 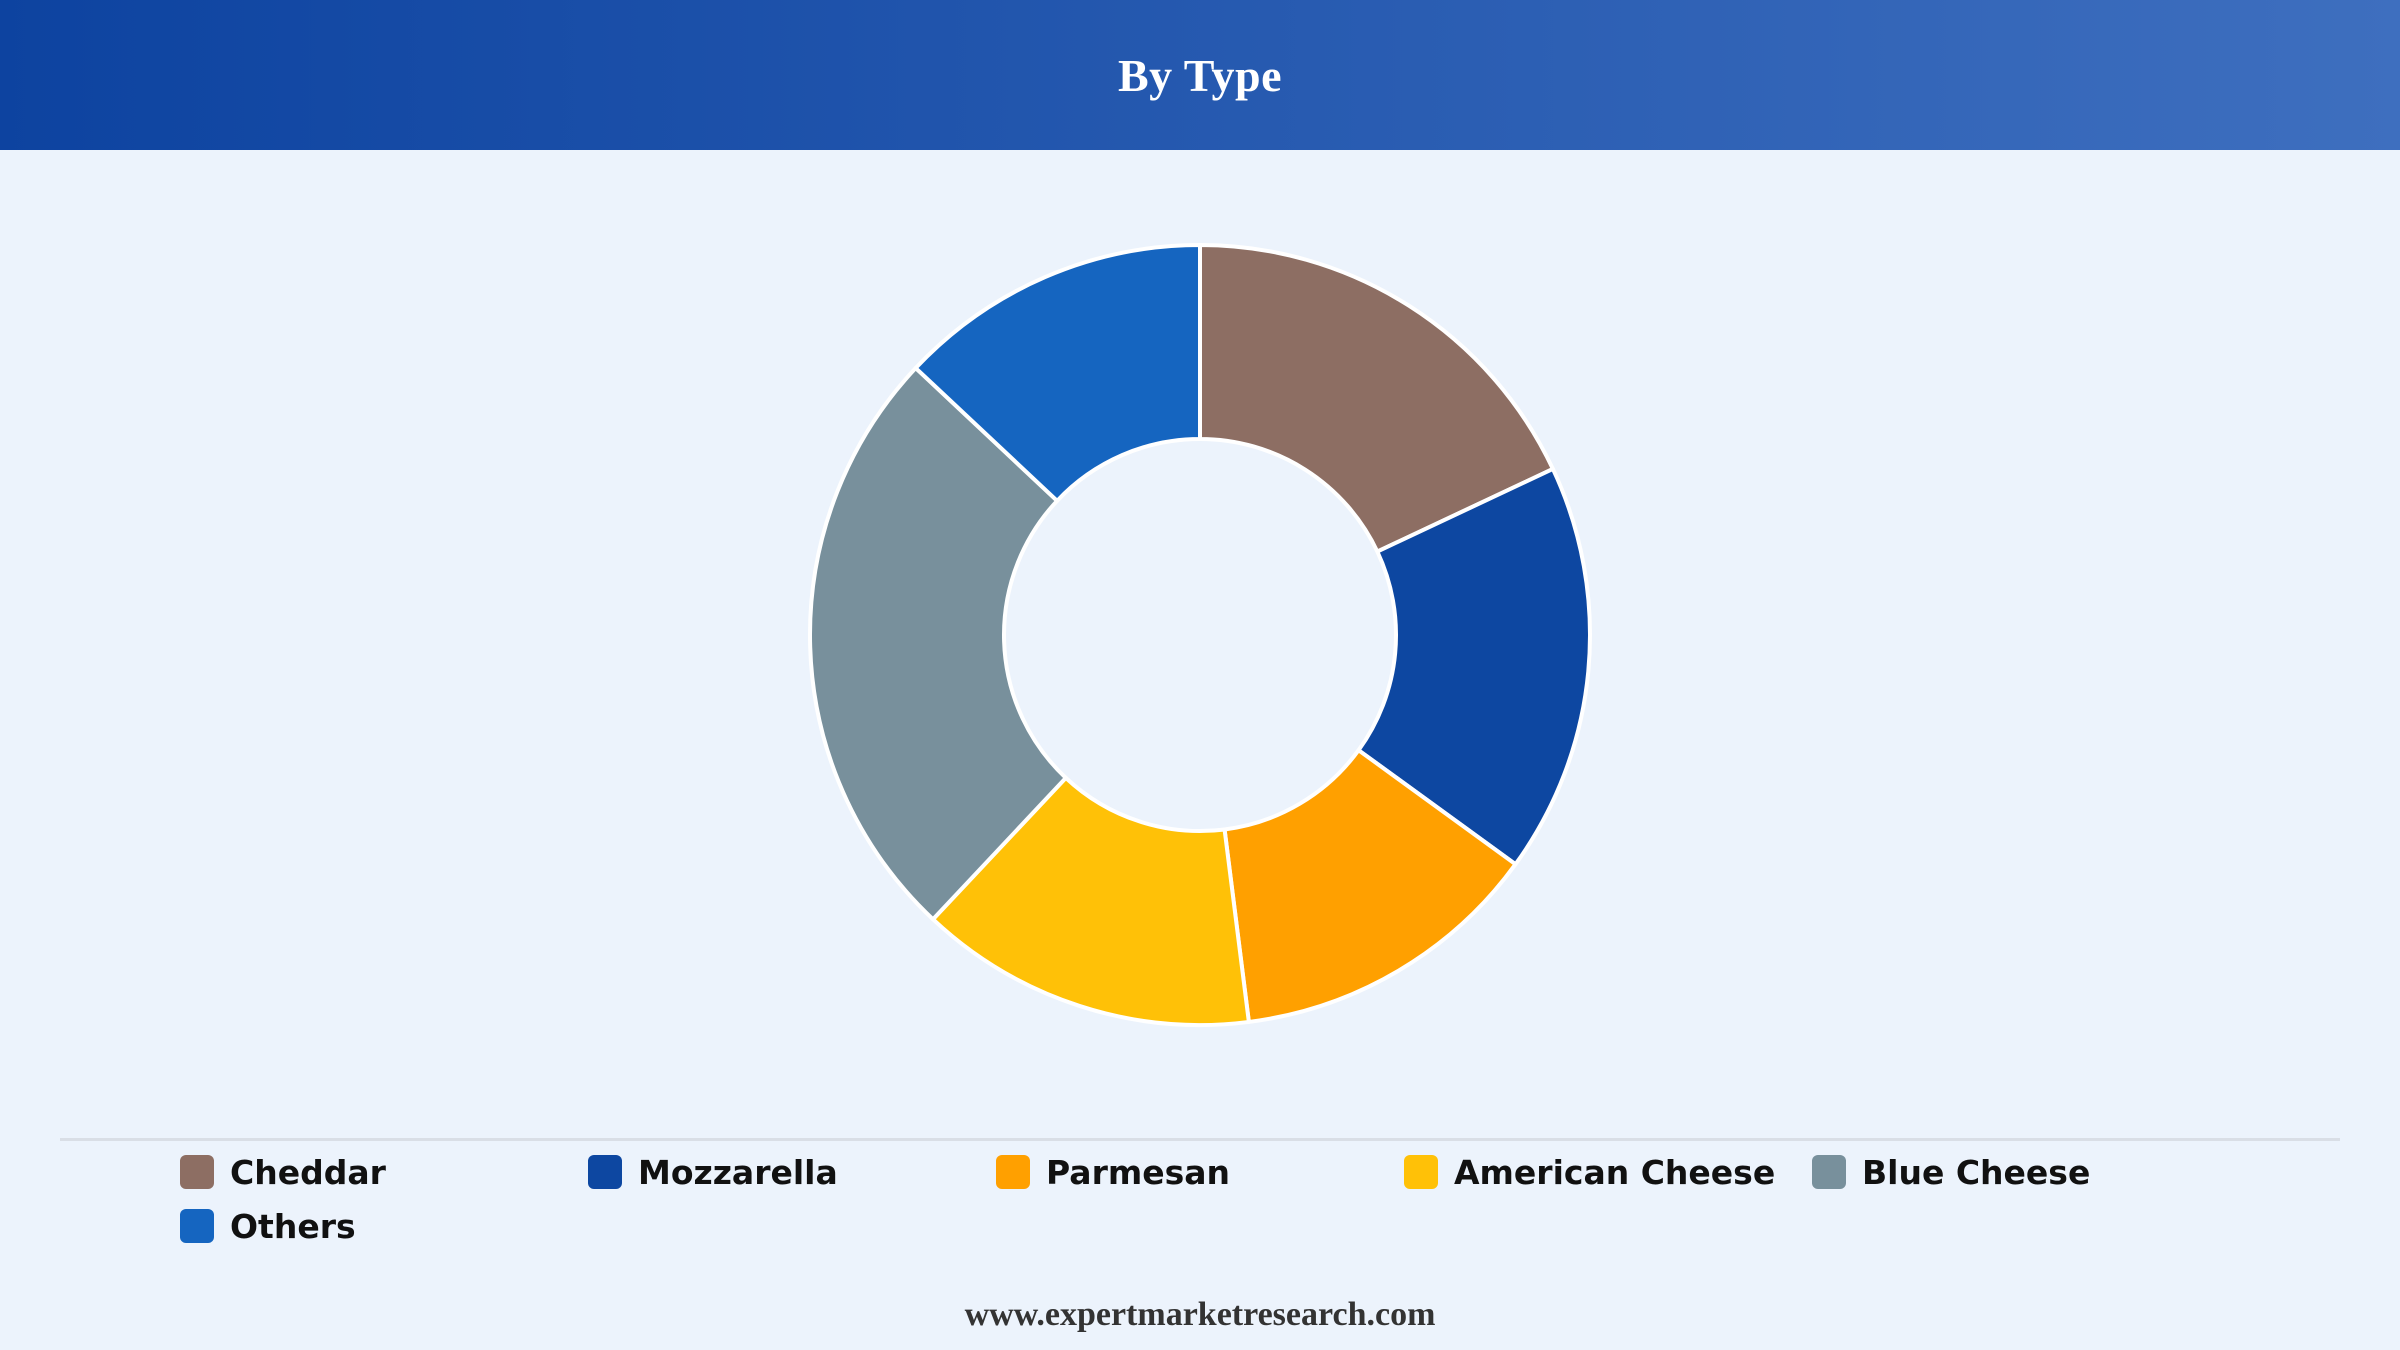 What do you see at coordinates (1376, 398) in the screenshot?
I see `slice-cheddar` at bounding box center [1376, 398].